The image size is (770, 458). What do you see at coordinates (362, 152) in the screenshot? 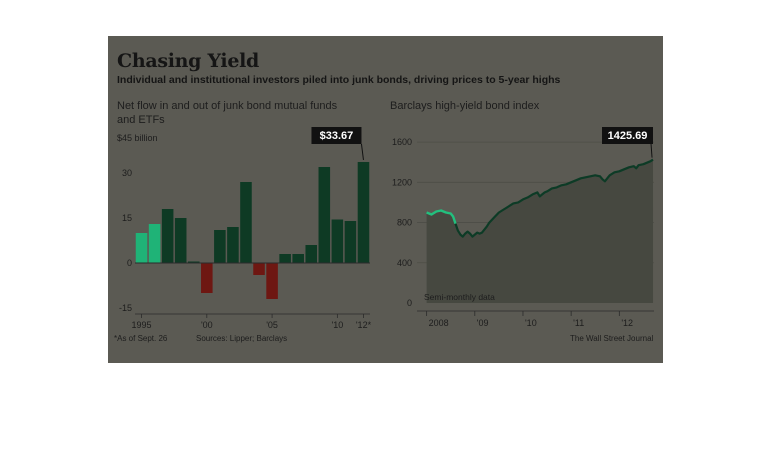
I see `bar-callout-pointer` at bounding box center [362, 152].